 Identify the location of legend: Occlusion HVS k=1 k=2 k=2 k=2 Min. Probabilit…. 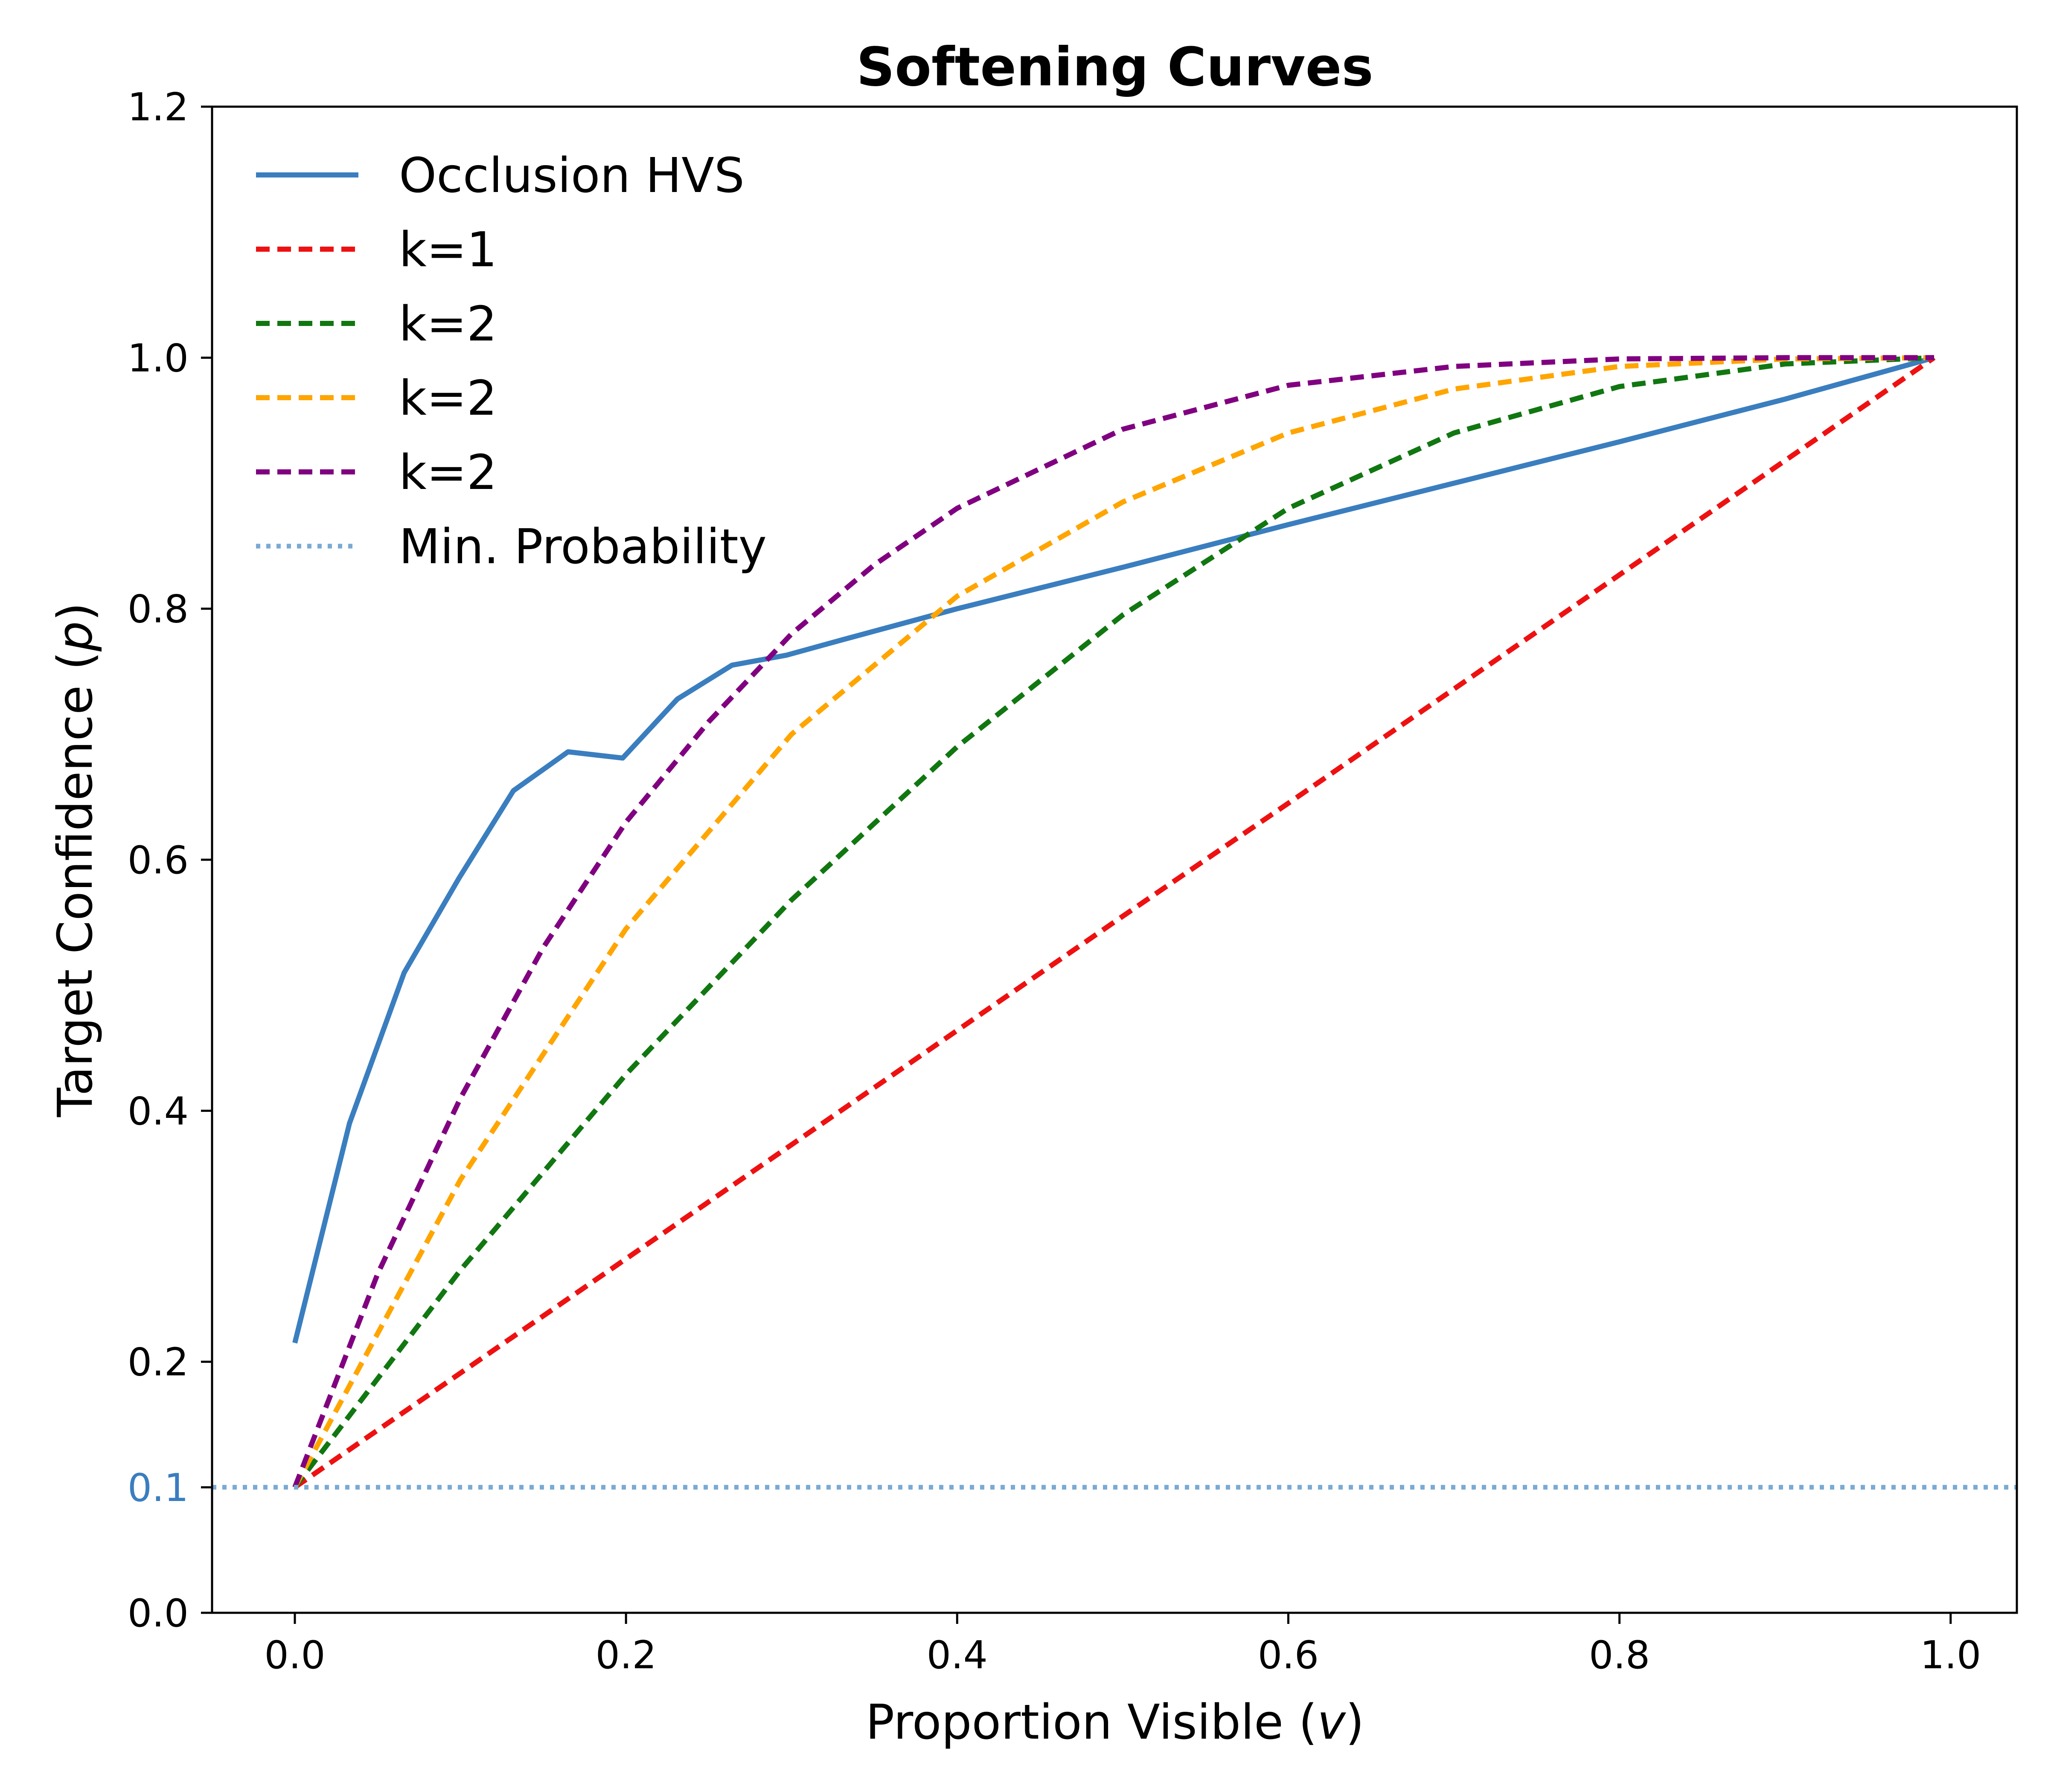
(512, 361).